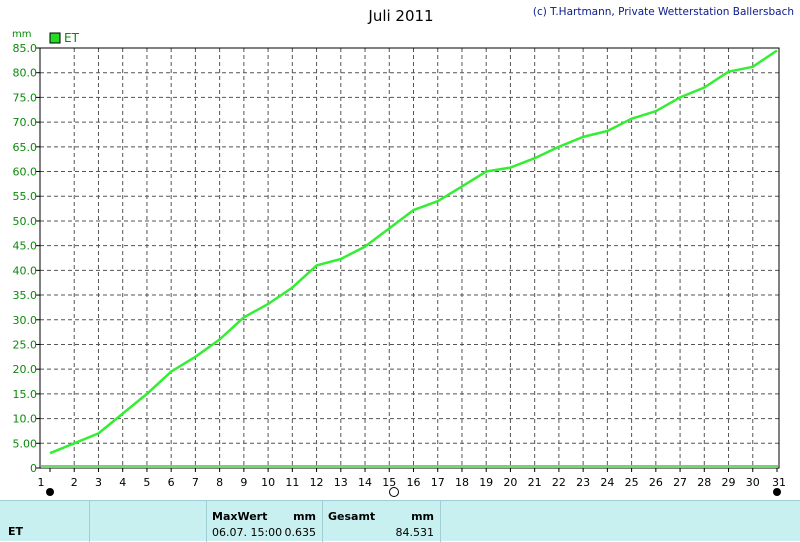 This screenshot has height=542, width=800. Describe the element at coordinates (632, 482) in the screenshot. I see `x-tick-label: 25` at that location.